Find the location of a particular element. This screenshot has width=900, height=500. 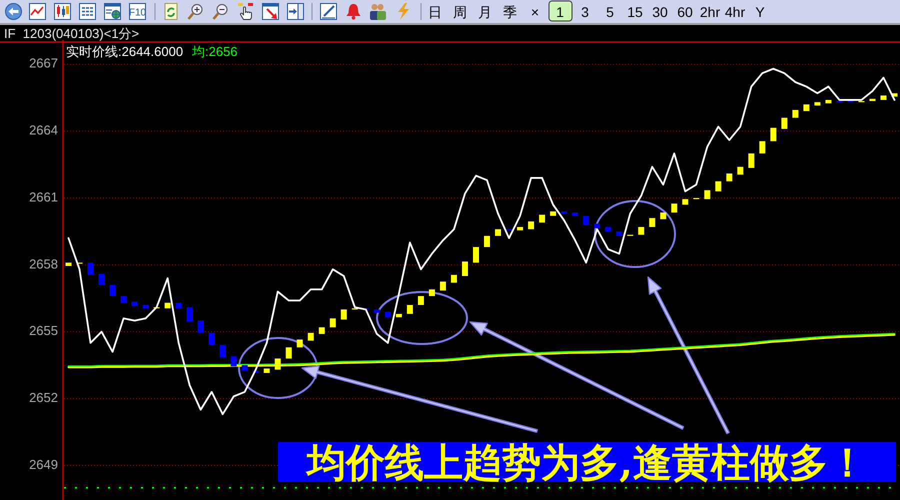

annotation: 均价线上趋势为多,逢黄柱做多！ is located at coordinates (586, 463).